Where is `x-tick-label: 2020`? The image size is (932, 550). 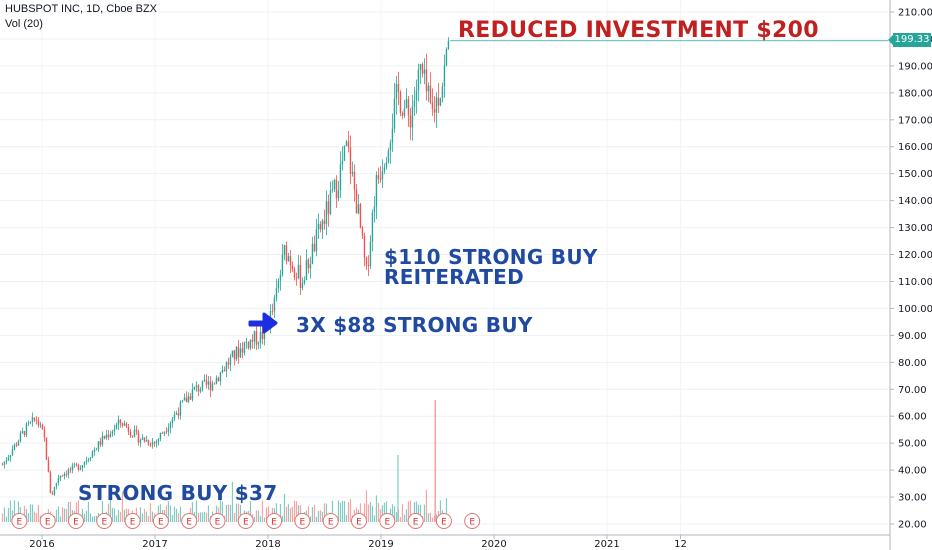
x-tick-label: 2020 is located at coordinates (493, 544).